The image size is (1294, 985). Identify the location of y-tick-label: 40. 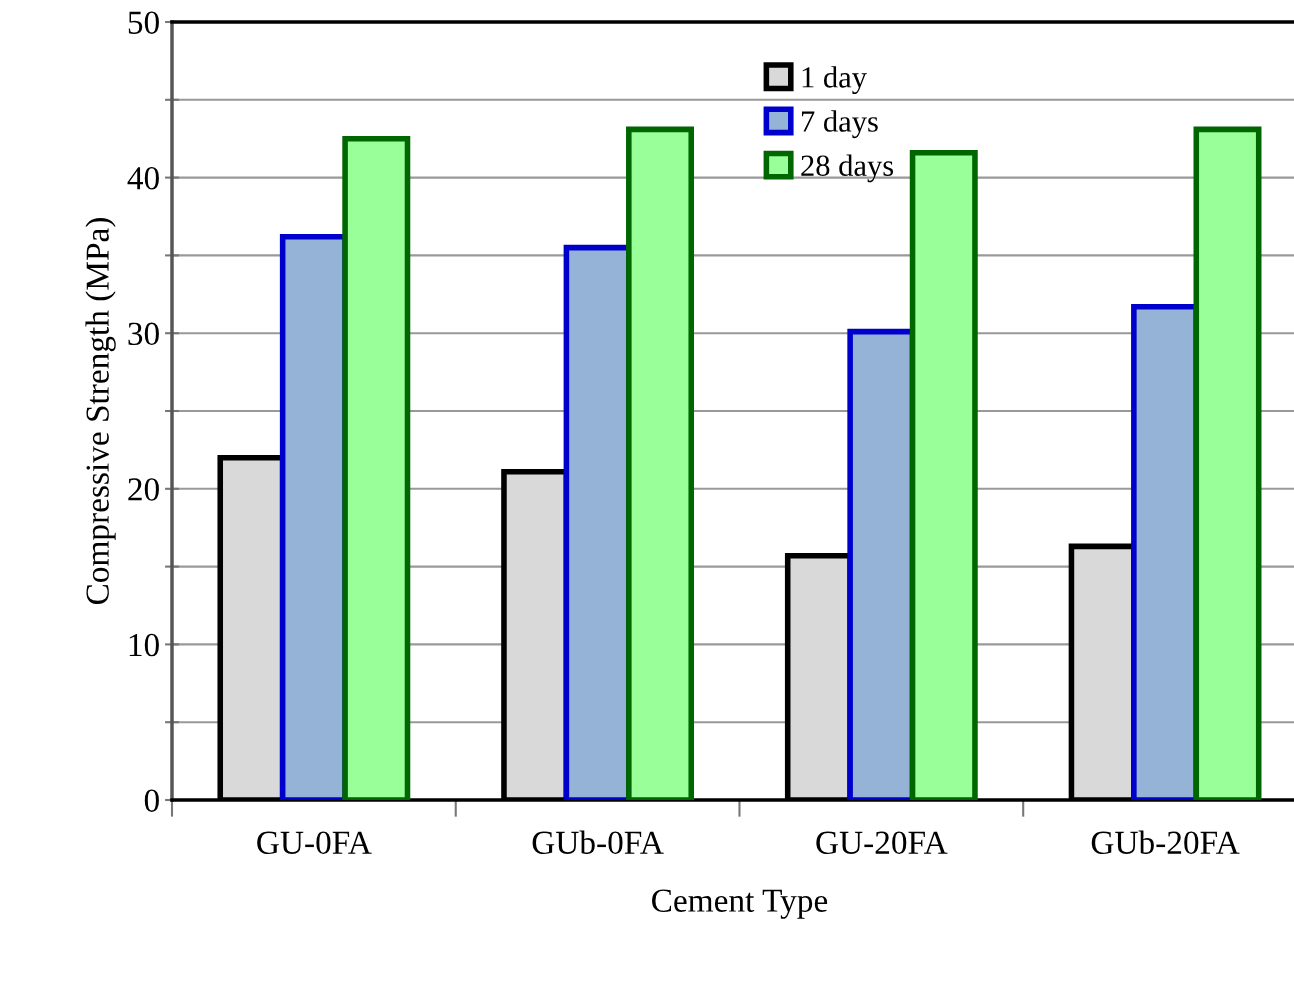
(143, 178).